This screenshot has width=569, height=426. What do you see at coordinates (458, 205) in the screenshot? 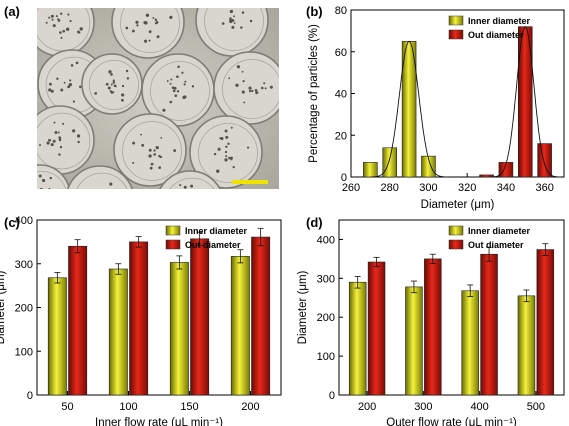
I see `x-axis-label: Diameter (μm)` at bounding box center [458, 205].